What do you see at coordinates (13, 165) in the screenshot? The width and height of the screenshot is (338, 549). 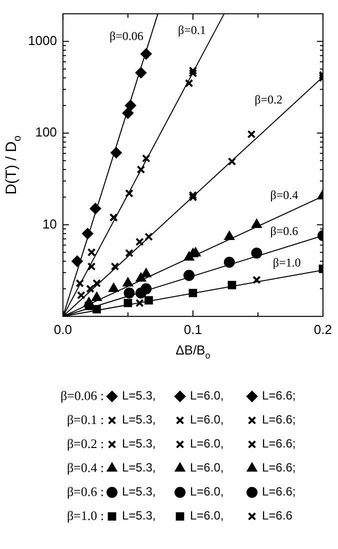 I see `y-axis-title: D(T) / Do` at bounding box center [13, 165].